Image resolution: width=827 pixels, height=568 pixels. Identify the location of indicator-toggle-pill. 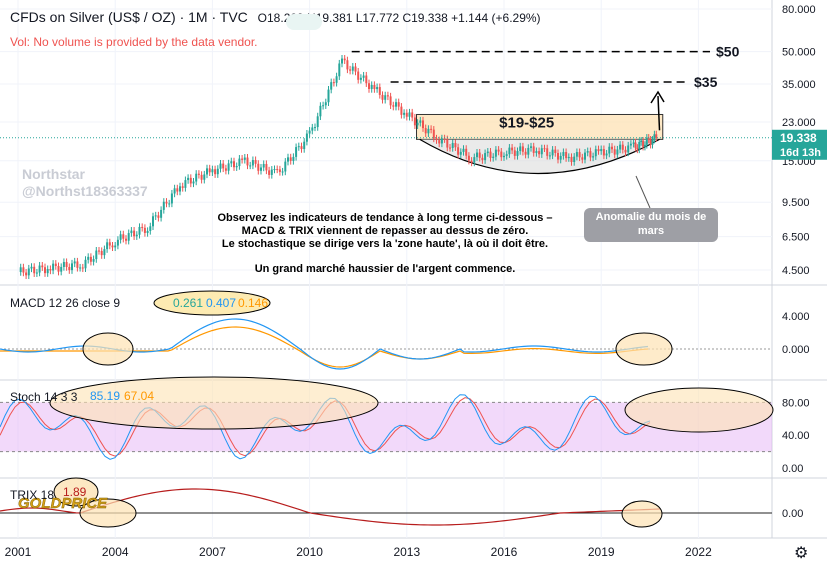
(304, 22).